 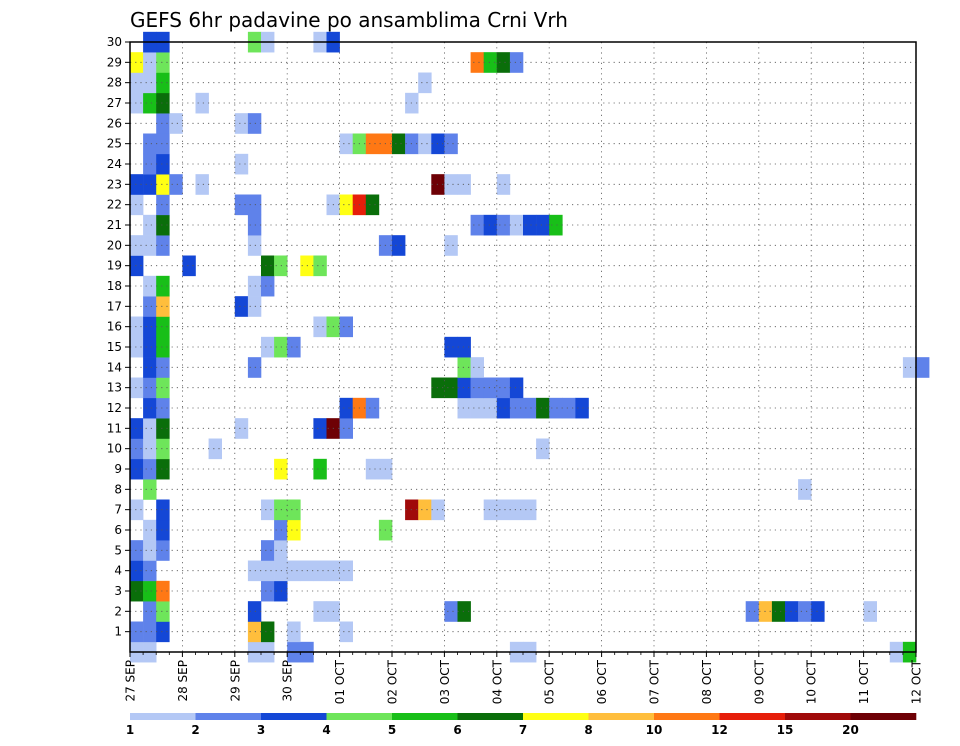 I want to click on x-tick-label: 10 OCT, so click(x=812, y=681).